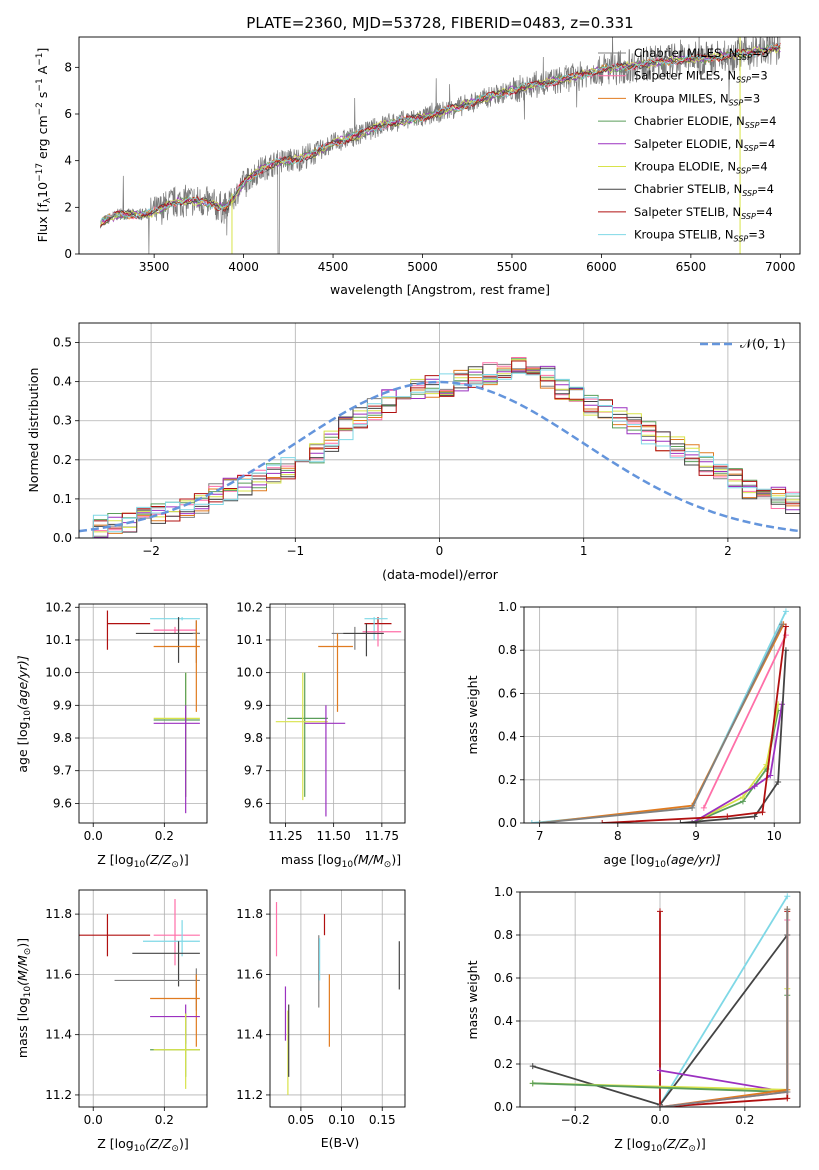 Image resolution: width=819 pixels, height=1170 pixels. Describe the element at coordinates (301, 1120) in the screenshot. I see `mass-vs-ebv-xtick-label: 0.05` at that location.